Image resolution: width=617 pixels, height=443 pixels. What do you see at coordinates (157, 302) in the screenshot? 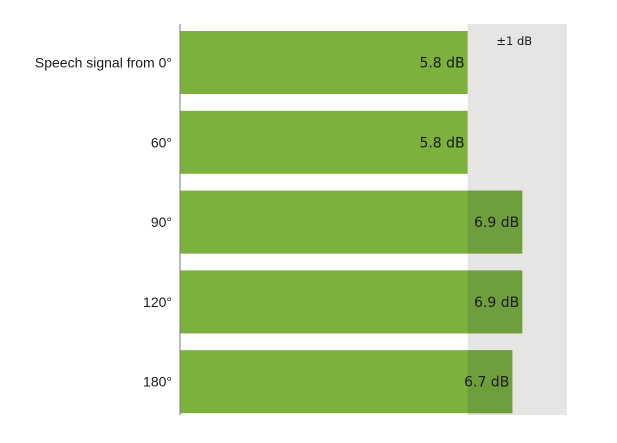
I see `category-label-3: 120°` at bounding box center [157, 302].